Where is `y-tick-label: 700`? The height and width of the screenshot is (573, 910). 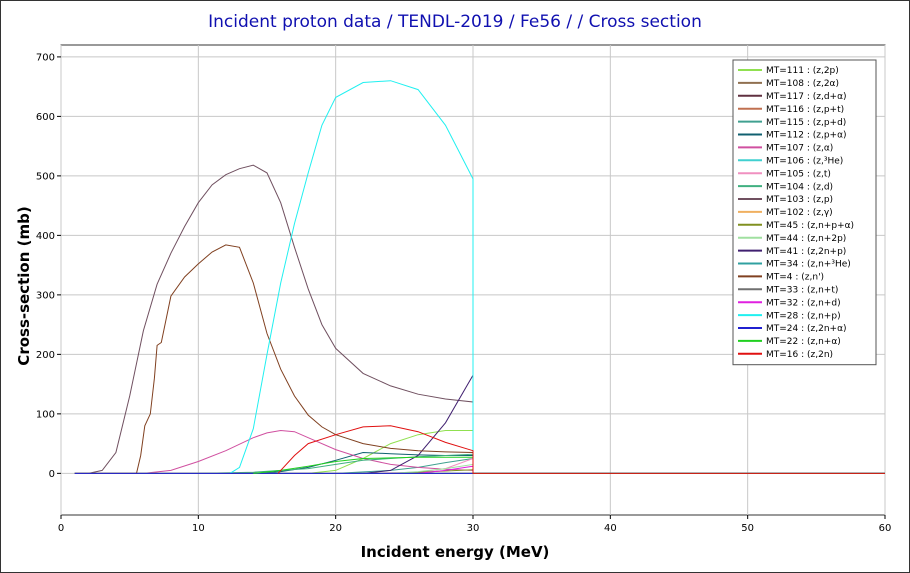
y-tick-label: 700 is located at coordinates (45, 57).